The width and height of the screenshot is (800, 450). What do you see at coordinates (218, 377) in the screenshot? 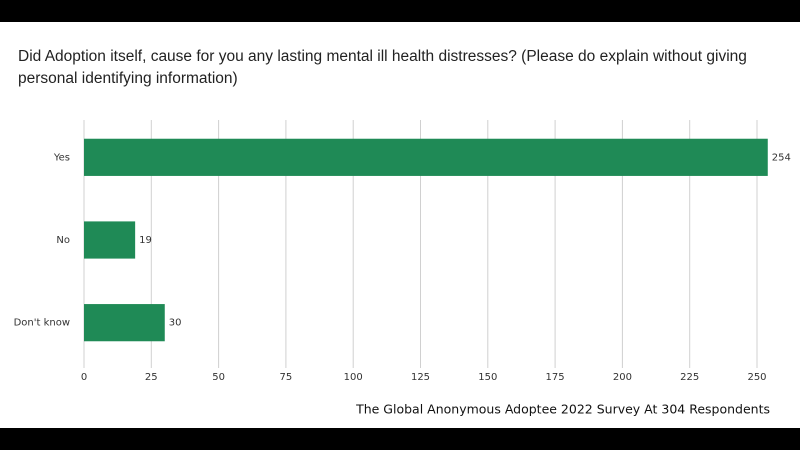
I see `x-tick-label: 50` at bounding box center [218, 377].